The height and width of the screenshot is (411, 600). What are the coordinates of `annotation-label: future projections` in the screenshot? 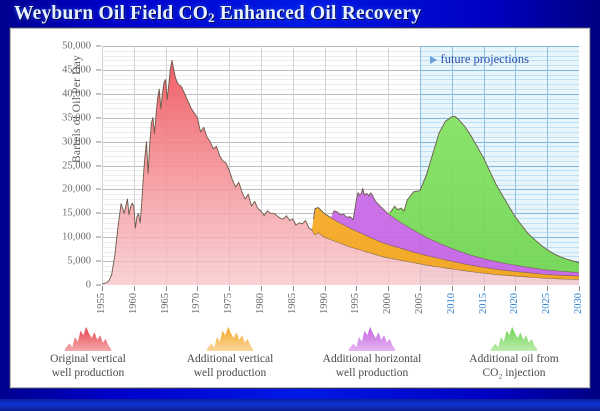 It's located at (485, 59).